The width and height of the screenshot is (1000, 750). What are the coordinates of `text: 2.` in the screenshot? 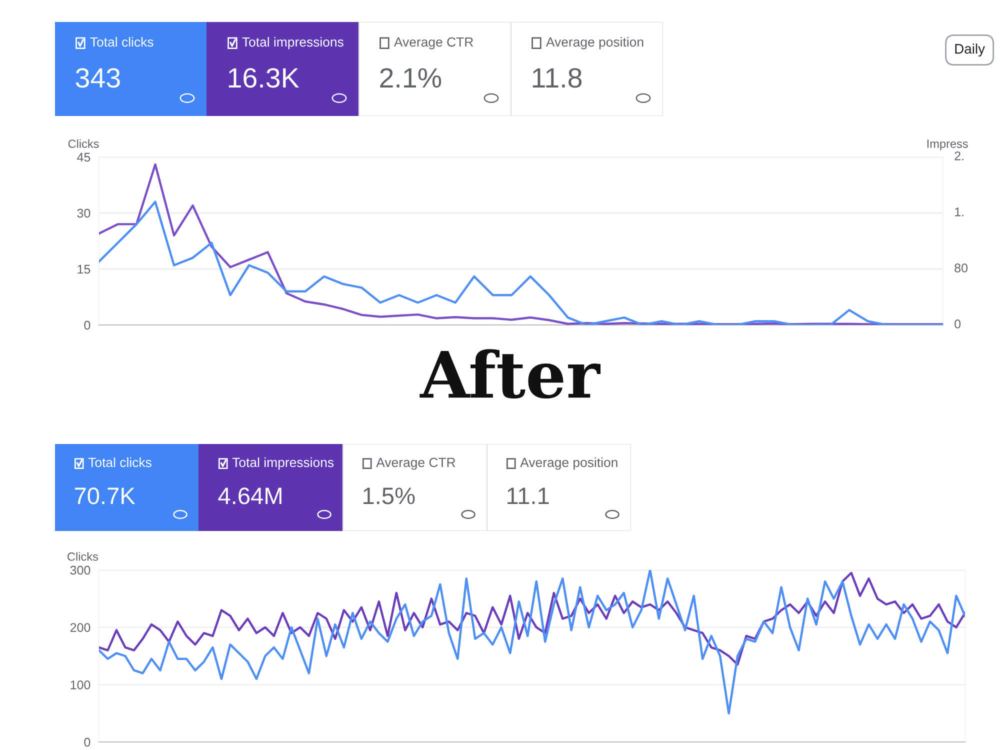 It's located at (959, 156).